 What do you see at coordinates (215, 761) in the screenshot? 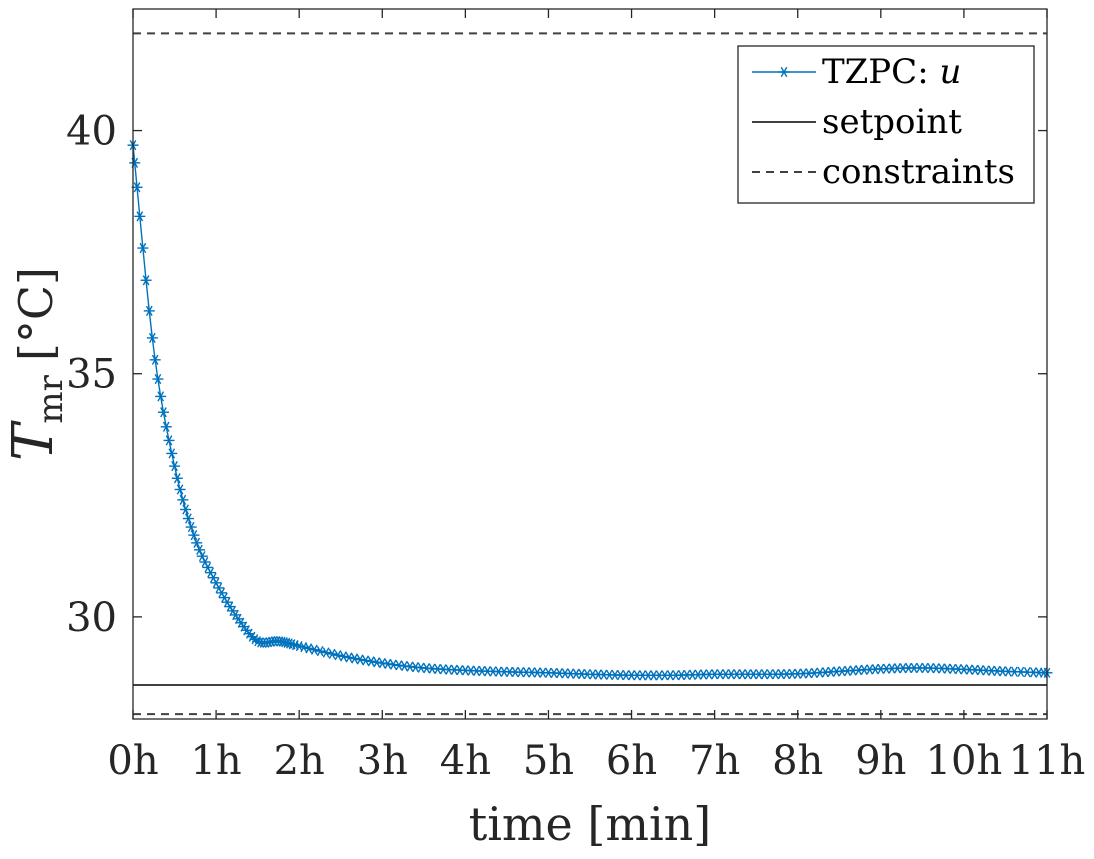
I see `x-tick-label: 1h` at bounding box center [215, 761].